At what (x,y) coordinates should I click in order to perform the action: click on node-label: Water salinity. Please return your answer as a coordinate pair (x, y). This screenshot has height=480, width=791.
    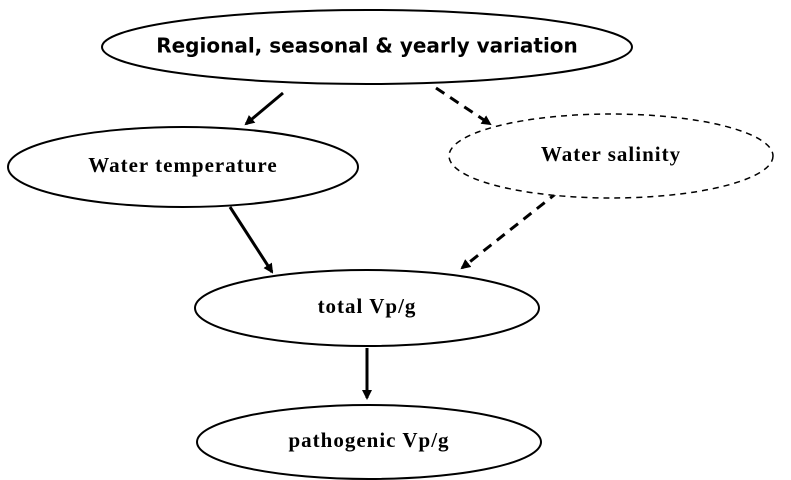
    Looking at the image, I should click on (611, 154).